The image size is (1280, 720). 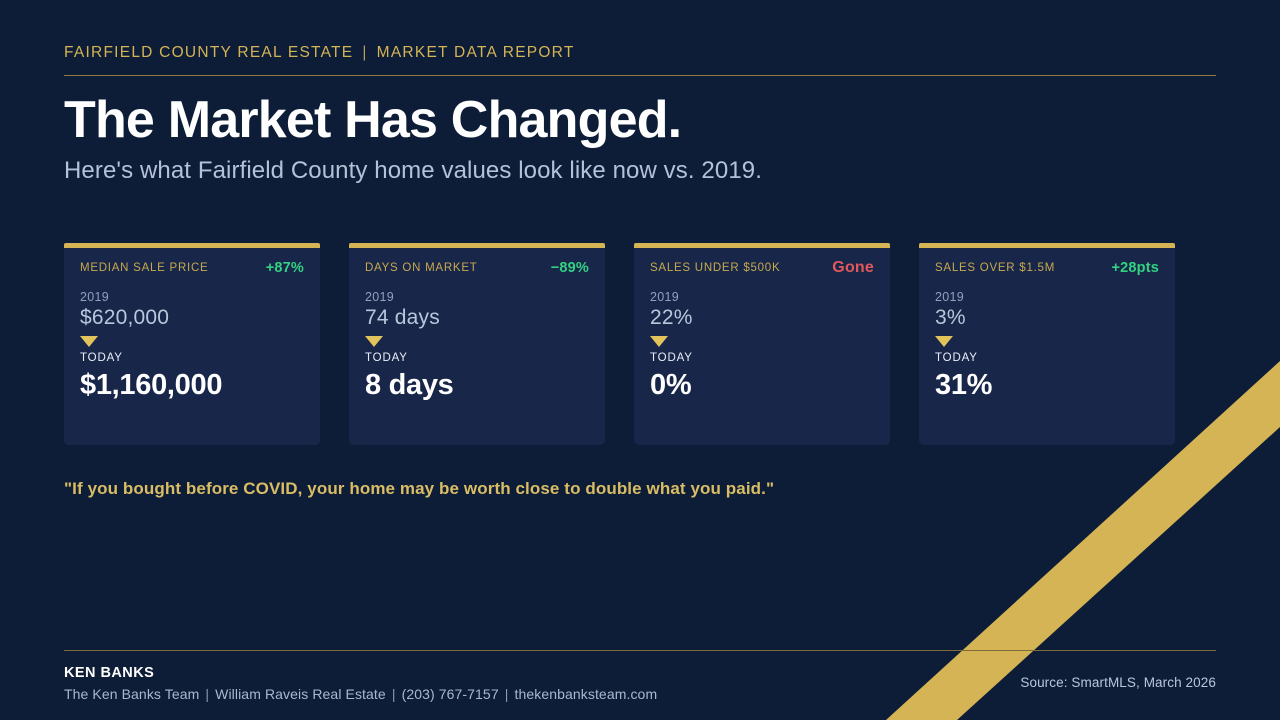 What do you see at coordinates (300, 694) in the screenshot?
I see `agent-brokerage: William Raveis Real Estate` at bounding box center [300, 694].